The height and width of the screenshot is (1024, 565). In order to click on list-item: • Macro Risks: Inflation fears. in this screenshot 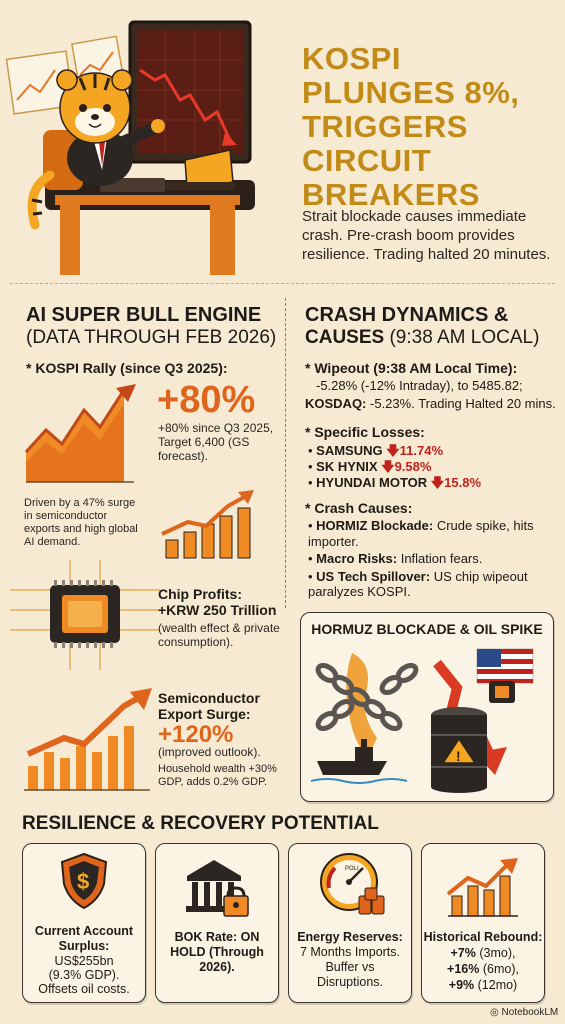, I will do `click(395, 558)`.